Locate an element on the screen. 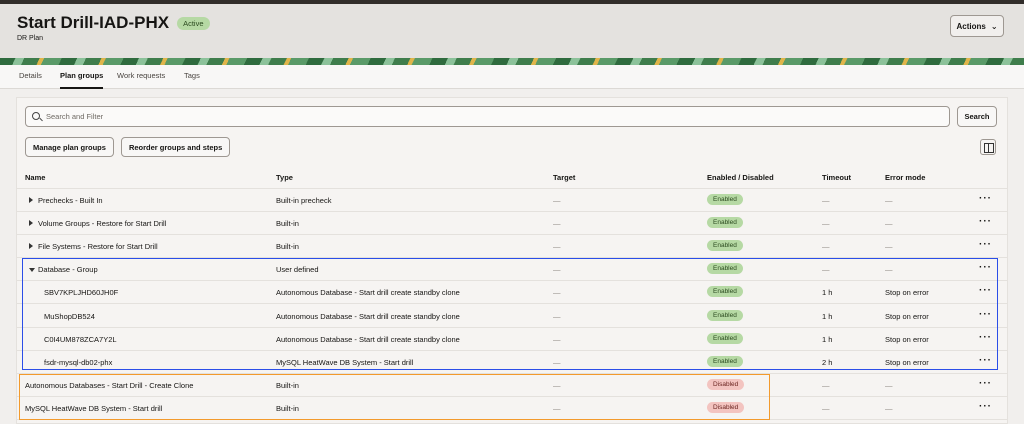 Image resolution: width=1024 pixels, height=424 pixels. row-timeout: 2 h is located at coordinates (827, 362).